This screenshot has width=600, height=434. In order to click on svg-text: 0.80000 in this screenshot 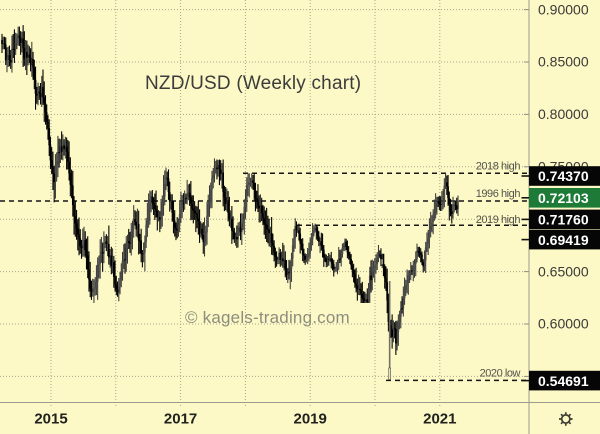, I will do `click(563, 114)`.